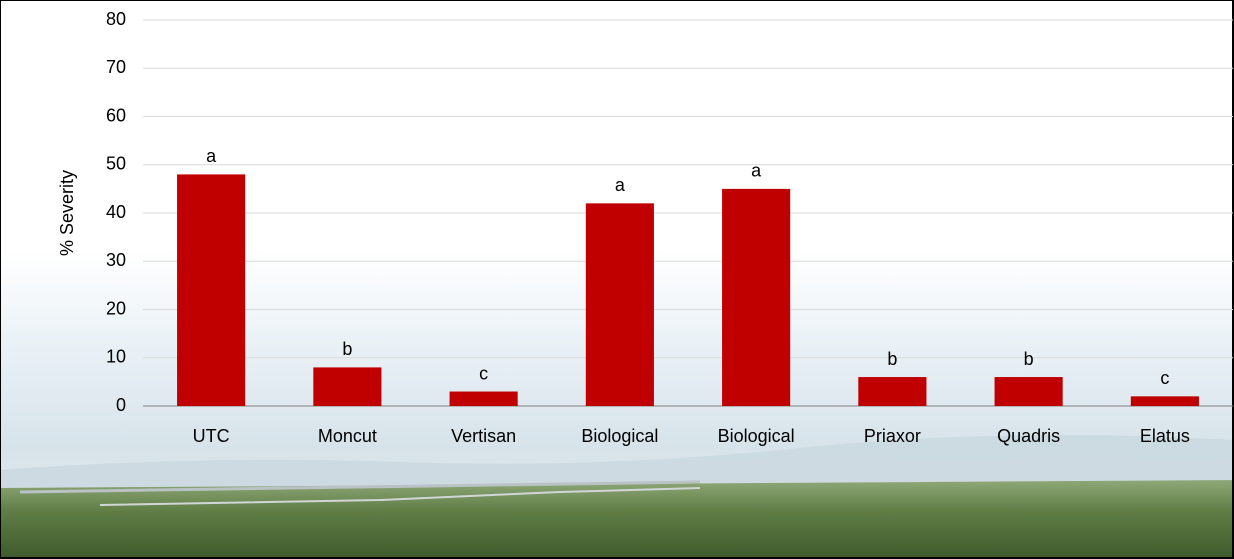 The image size is (1234, 559). What do you see at coordinates (116, 19) in the screenshot?
I see `y-tick-label: 80` at bounding box center [116, 19].